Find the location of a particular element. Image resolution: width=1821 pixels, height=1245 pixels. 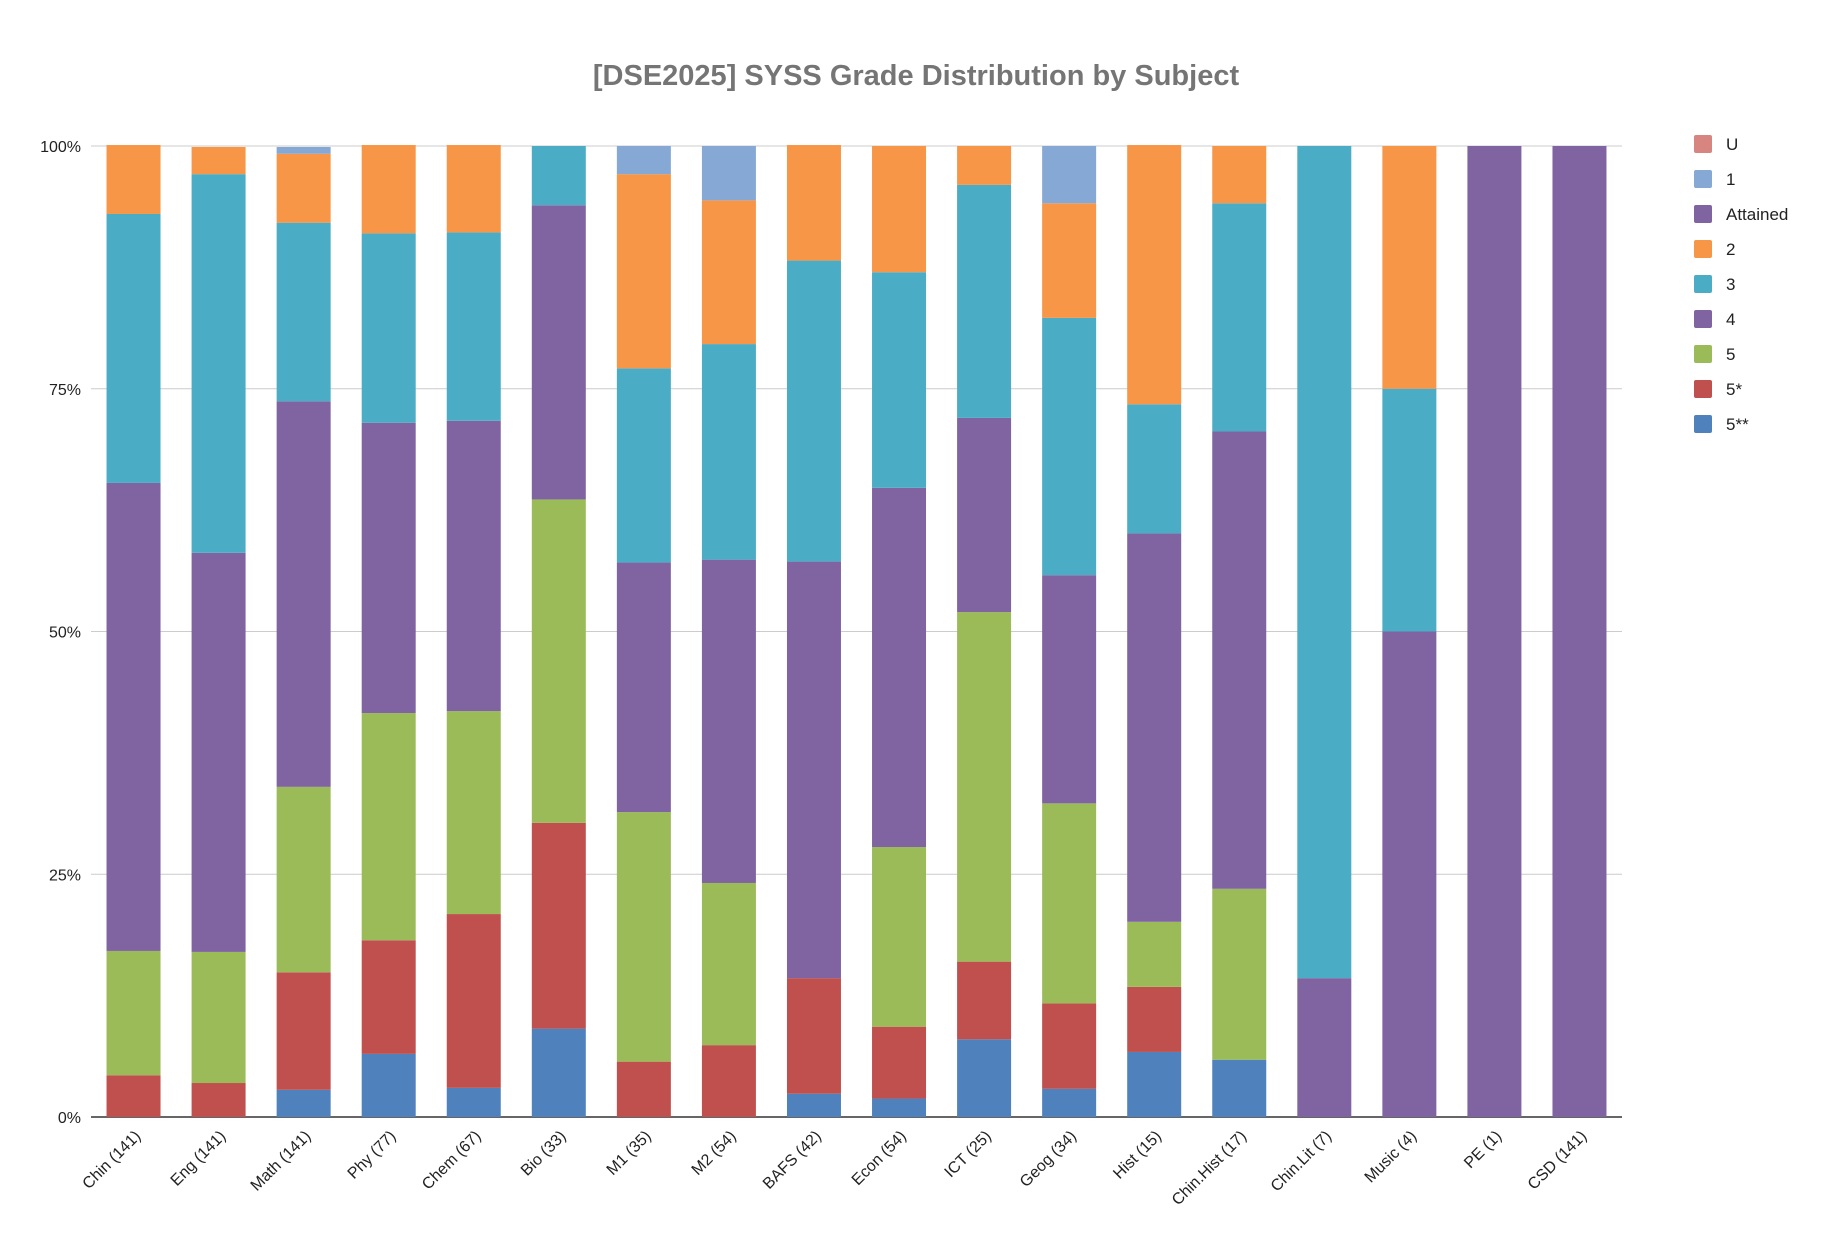

legend-item: 5 is located at coordinates (1714, 354).